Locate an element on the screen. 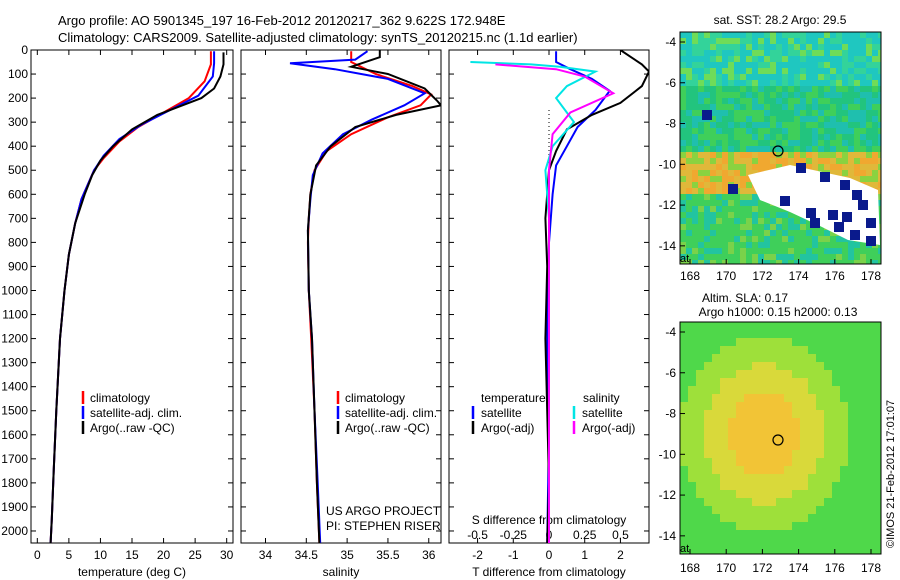 The height and width of the screenshot is (580, 900). lon-tick-label: 178 is located at coordinates (871, 568).